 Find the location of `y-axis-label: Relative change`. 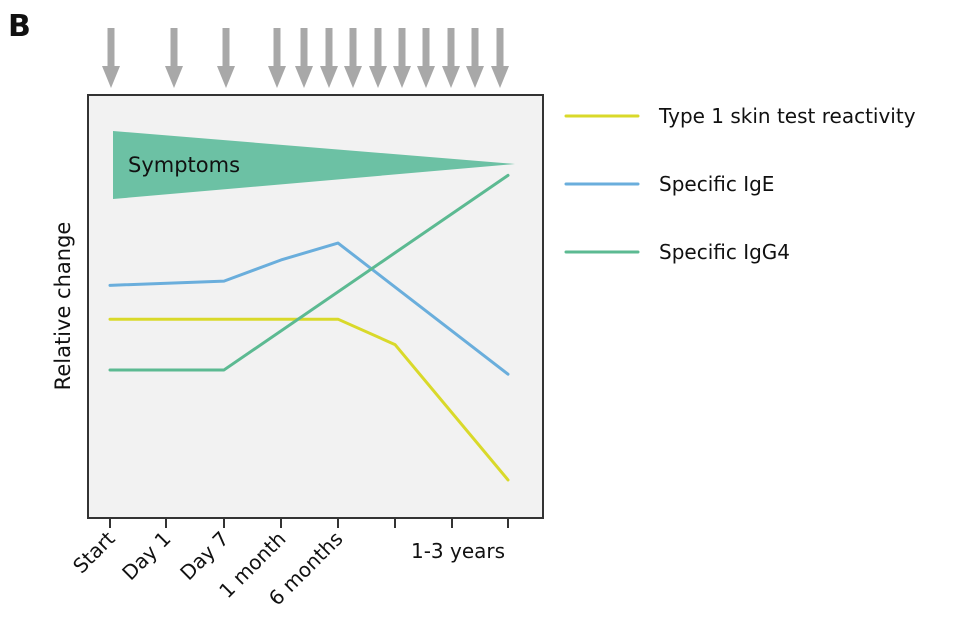

y-axis-label: Relative change is located at coordinates (63, 306).